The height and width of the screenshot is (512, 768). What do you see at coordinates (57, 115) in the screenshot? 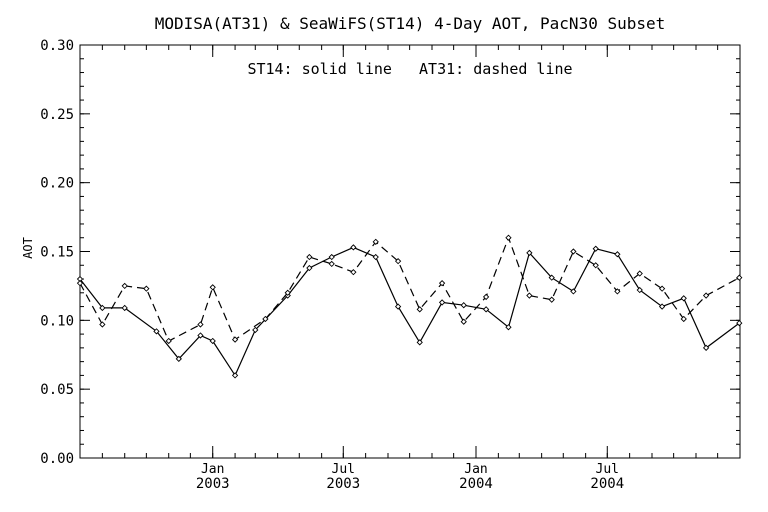
I see `y-tick-label: 0.25` at bounding box center [57, 115].